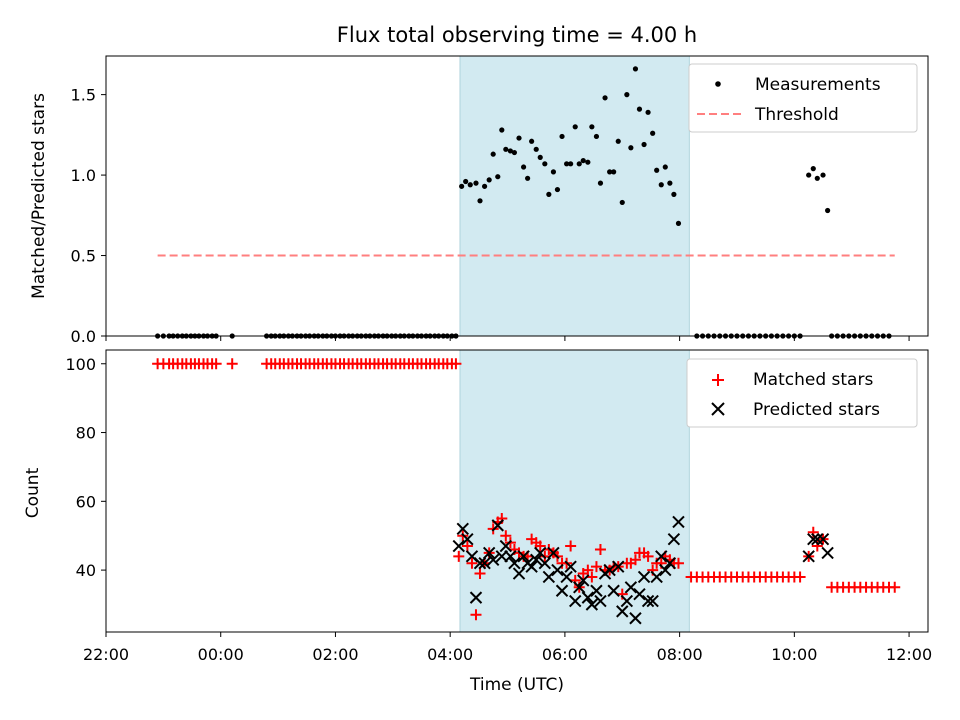 Image resolution: width=960 pixels, height=720 pixels. Describe the element at coordinates (718, 84) in the screenshot. I see `legend-measurement-marker` at that location.